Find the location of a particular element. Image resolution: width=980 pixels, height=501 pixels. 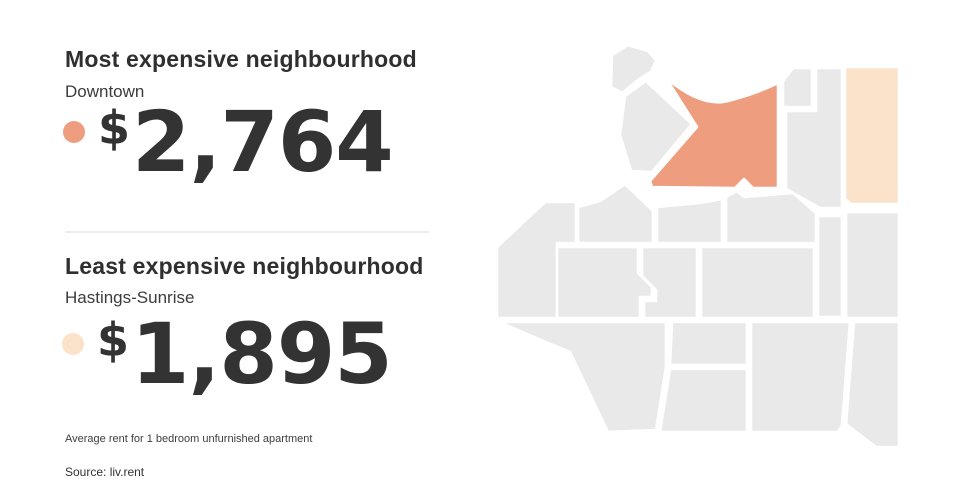

least-expensive-price-row: $1,895 is located at coordinates (227, 354).